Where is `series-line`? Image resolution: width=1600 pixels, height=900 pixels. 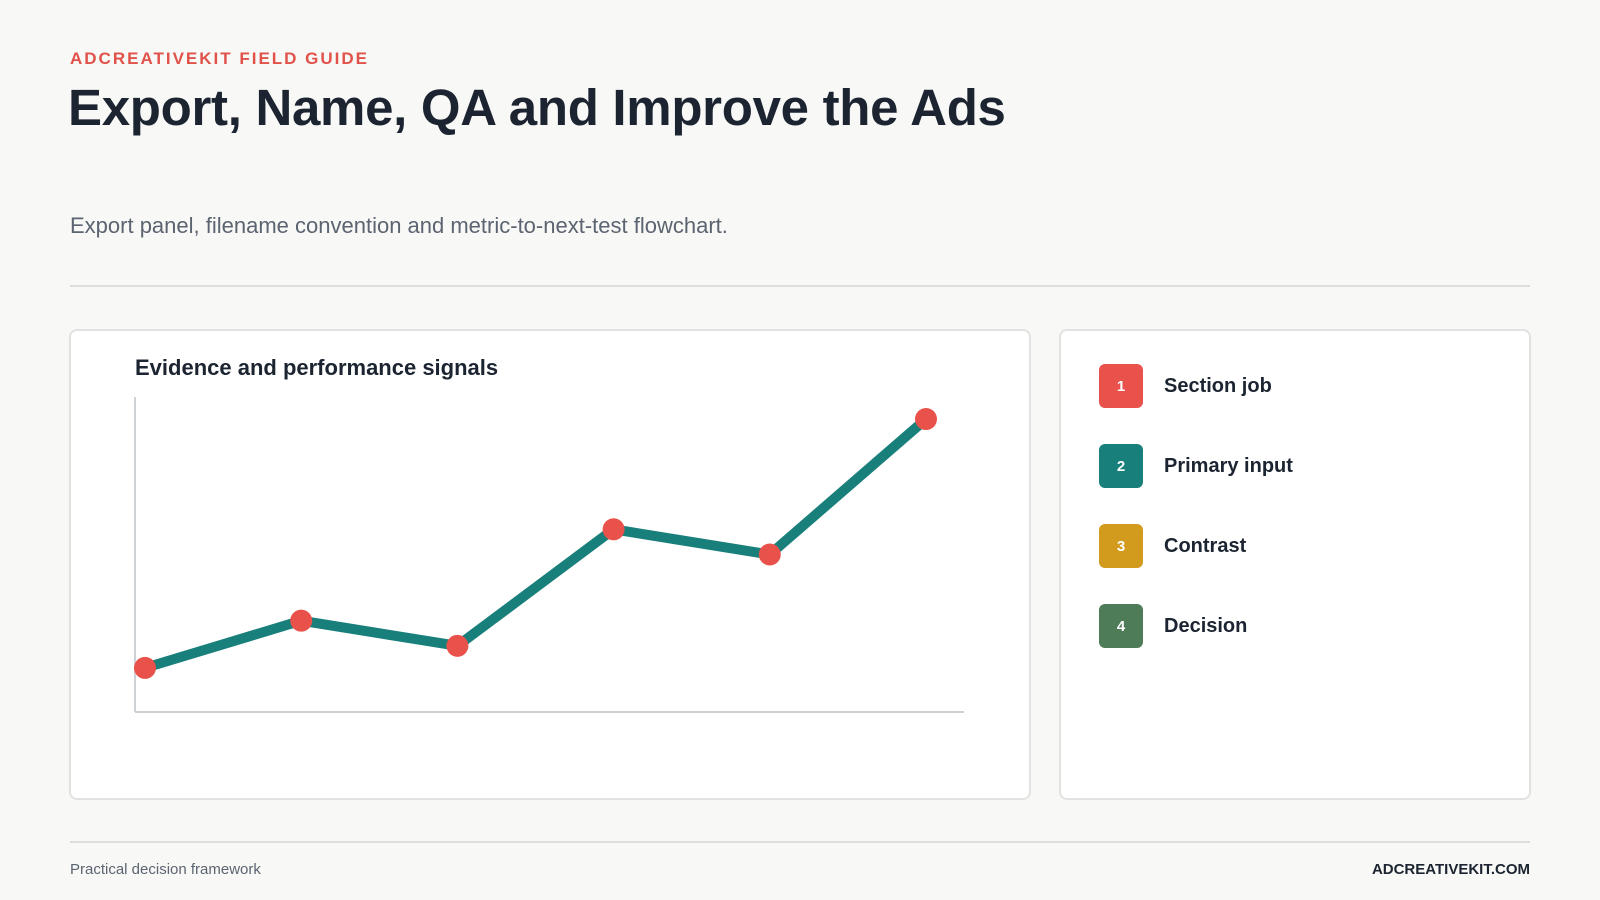 series-line is located at coordinates (535, 543).